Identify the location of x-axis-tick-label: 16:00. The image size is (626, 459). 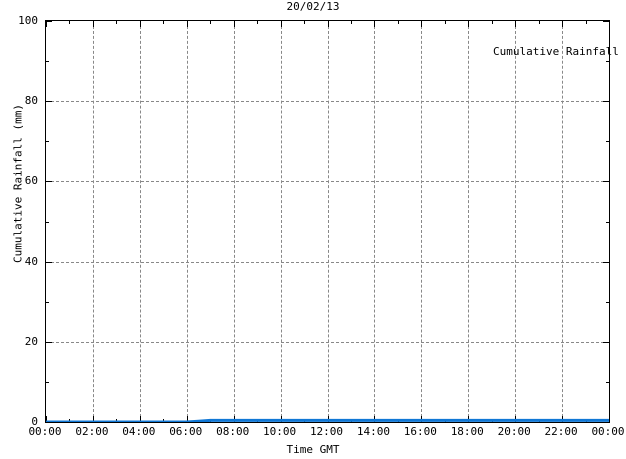
(420, 431).